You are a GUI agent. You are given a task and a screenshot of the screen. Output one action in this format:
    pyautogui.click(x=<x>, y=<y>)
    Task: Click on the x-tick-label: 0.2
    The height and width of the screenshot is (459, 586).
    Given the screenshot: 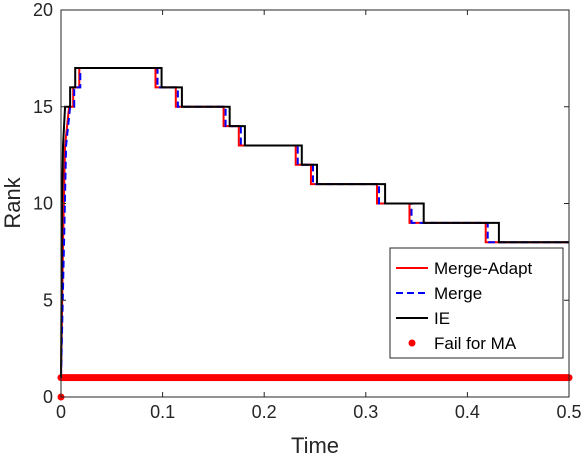 What is the action you would take?
    pyautogui.click(x=264, y=412)
    